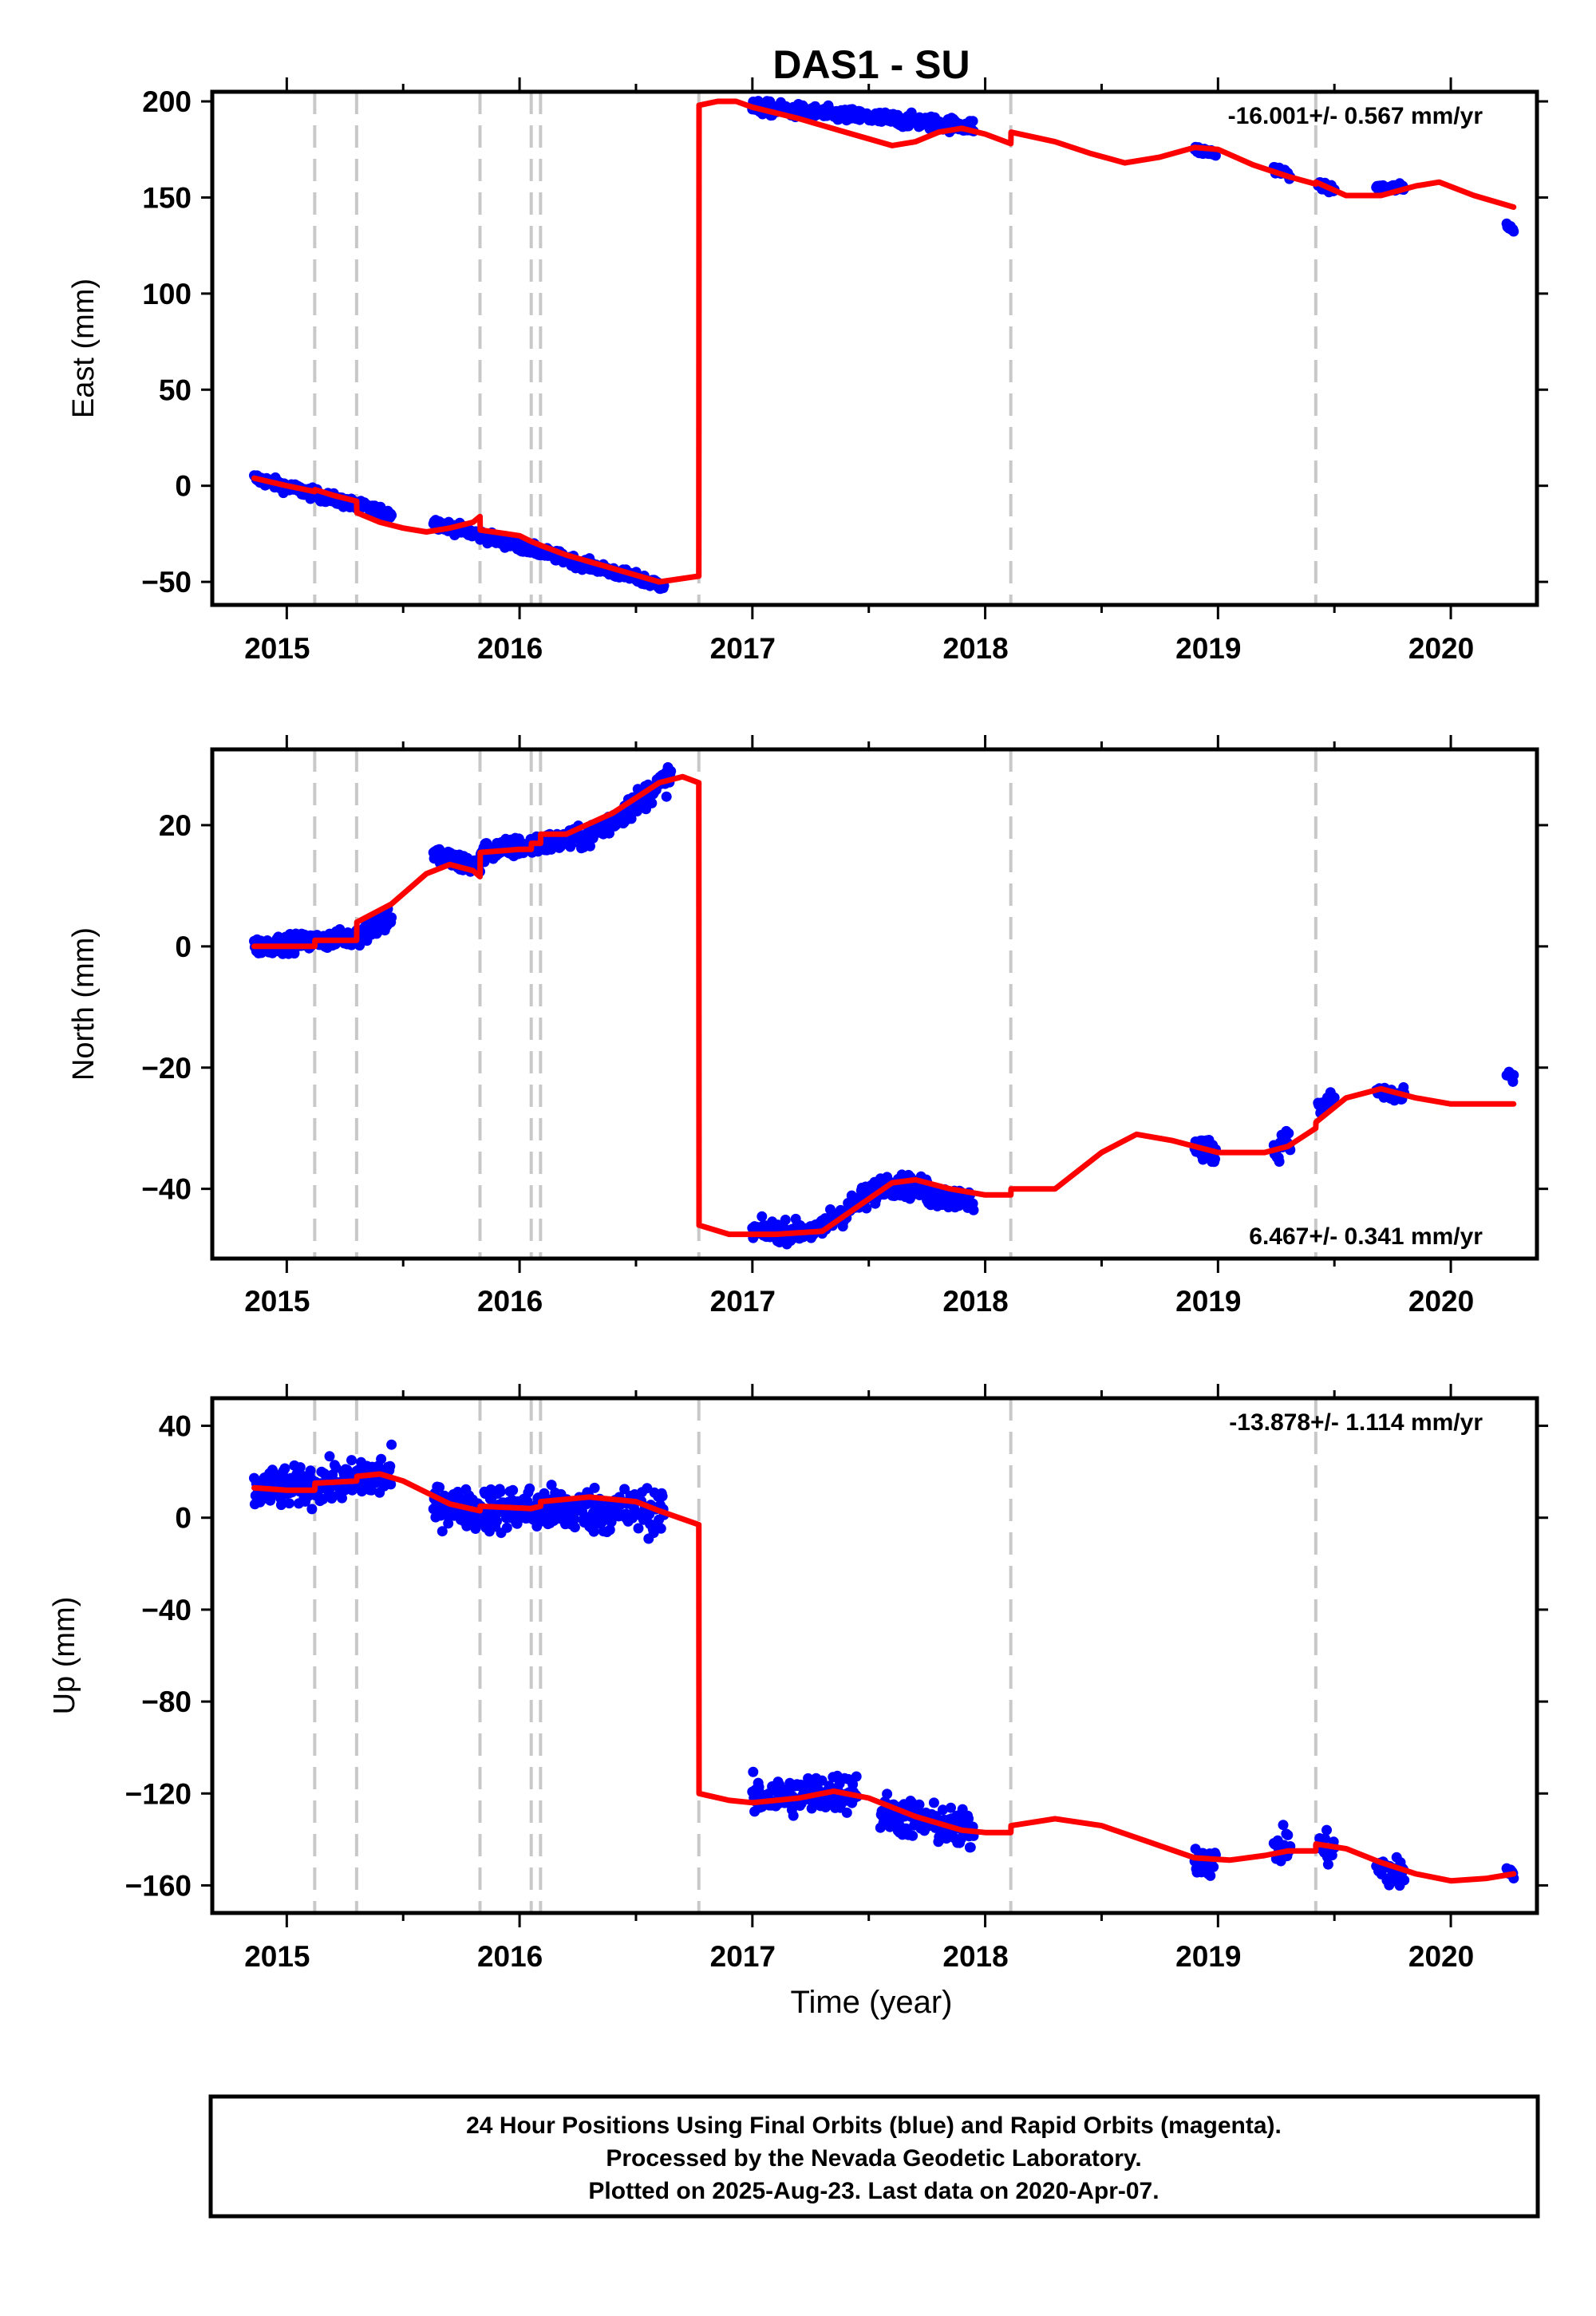 This screenshot has width=1596, height=2316. What do you see at coordinates (167, 294) in the screenshot?
I see `y-tick-label: 100` at bounding box center [167, 294].